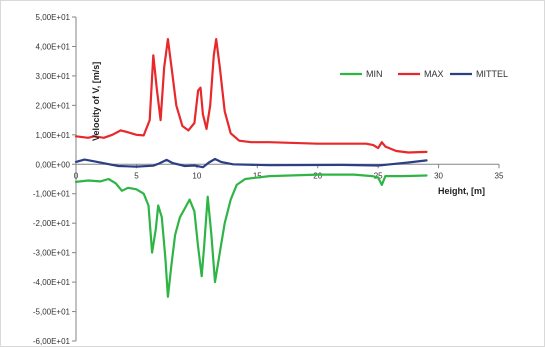 The height and width of the screenshot is (347, 545). Describe the element at coordinates (52, 194) in the screenshot. I see `y-tick-label: -1,00E+01` at that location.